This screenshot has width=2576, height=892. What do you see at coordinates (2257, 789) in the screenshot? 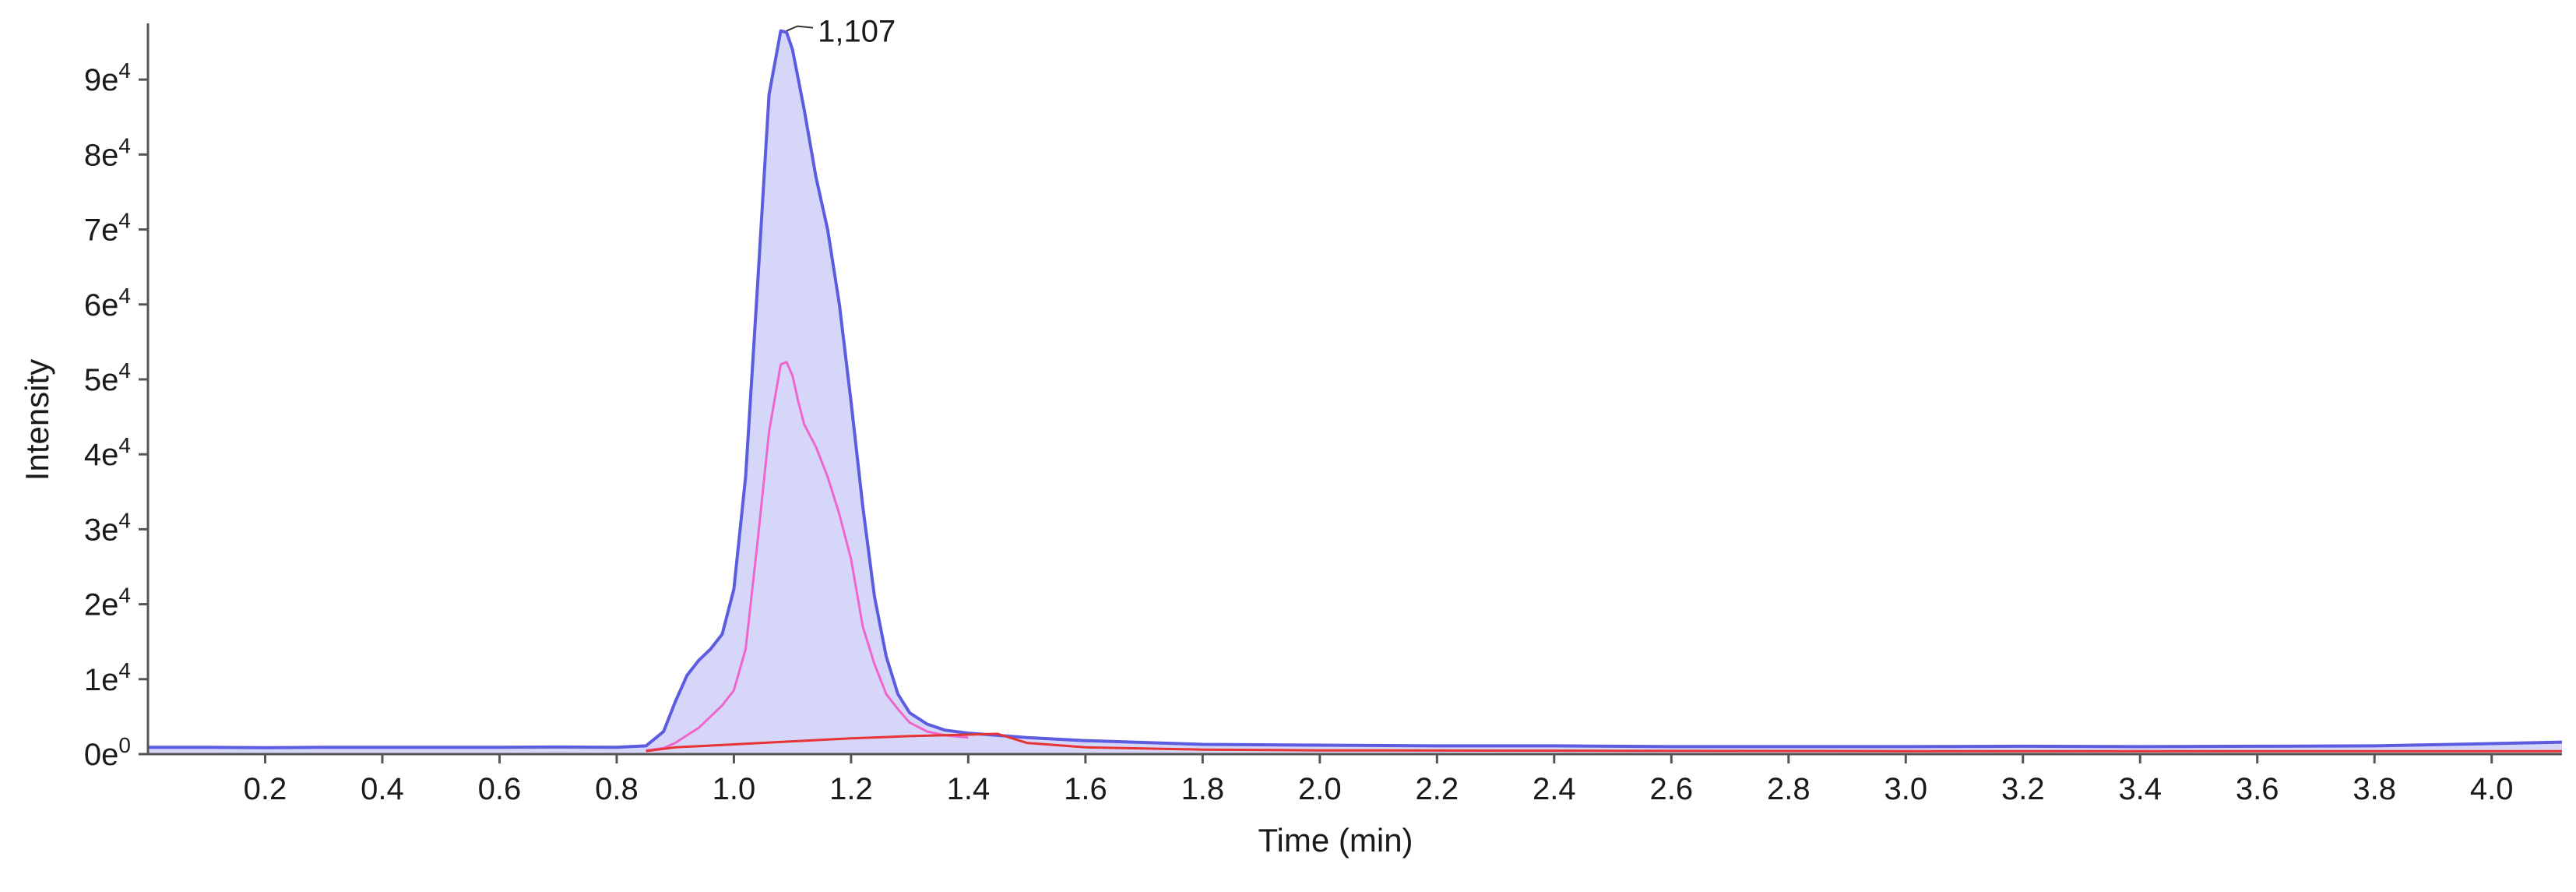
I see `x-tick-label: 3.6` at bounding box center [2257, 789].